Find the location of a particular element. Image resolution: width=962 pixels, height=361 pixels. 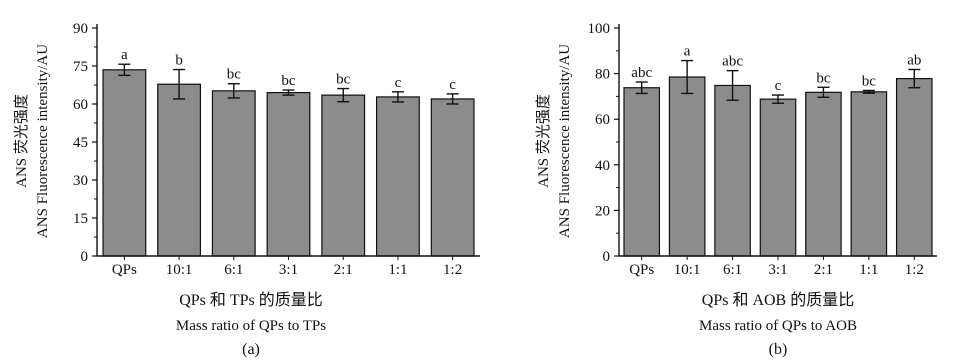

significance-label-group: a b bc bc bc c c is located at coordinates (288, 70).